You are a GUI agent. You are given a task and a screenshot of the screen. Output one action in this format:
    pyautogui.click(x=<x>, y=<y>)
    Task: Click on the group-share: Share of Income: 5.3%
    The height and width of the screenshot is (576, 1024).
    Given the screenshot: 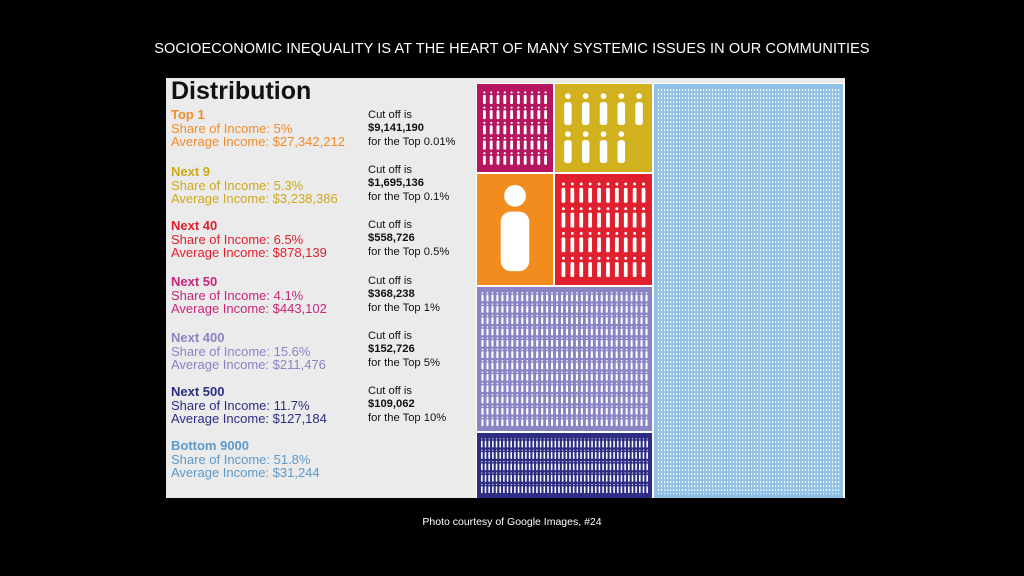 What is the action you would take?
    pyautogui.click(x=237, y=185)
    